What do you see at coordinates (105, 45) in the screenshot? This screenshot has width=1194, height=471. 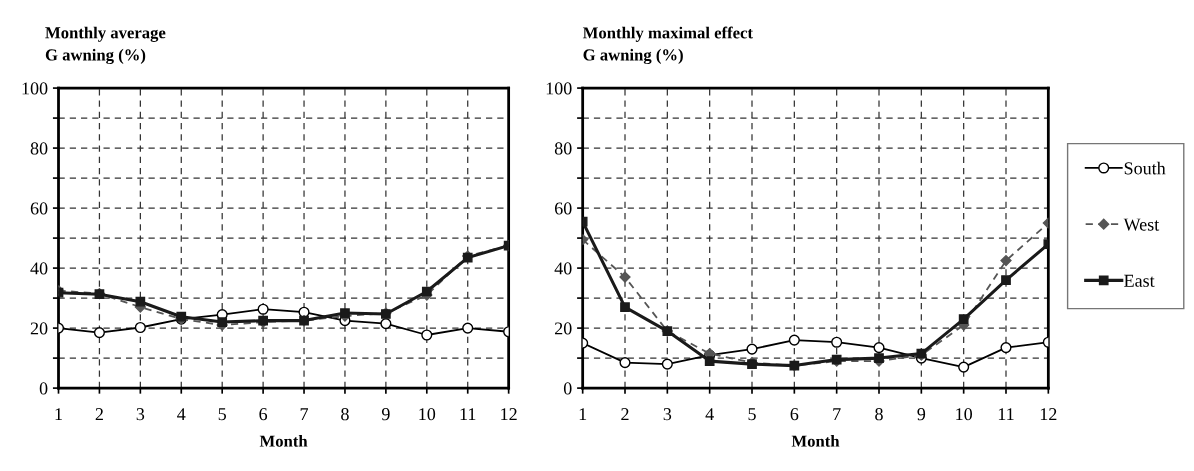 I see `chart-title: Monthly average G awning (%)` at bounding box center [105, 45].